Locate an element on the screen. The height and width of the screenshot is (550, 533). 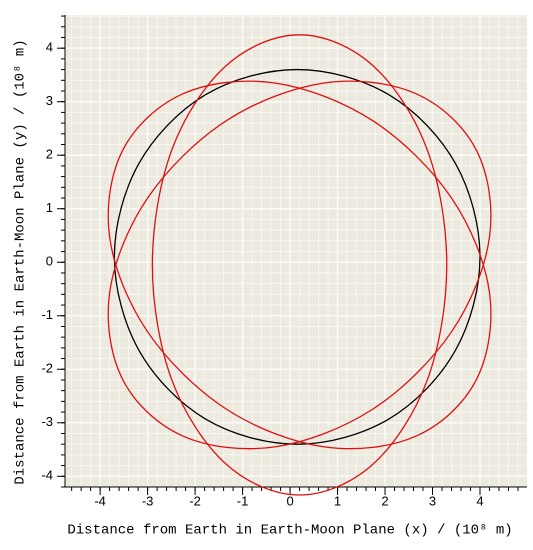
x-tick-label: -4 is located at coordinates (100, 500).